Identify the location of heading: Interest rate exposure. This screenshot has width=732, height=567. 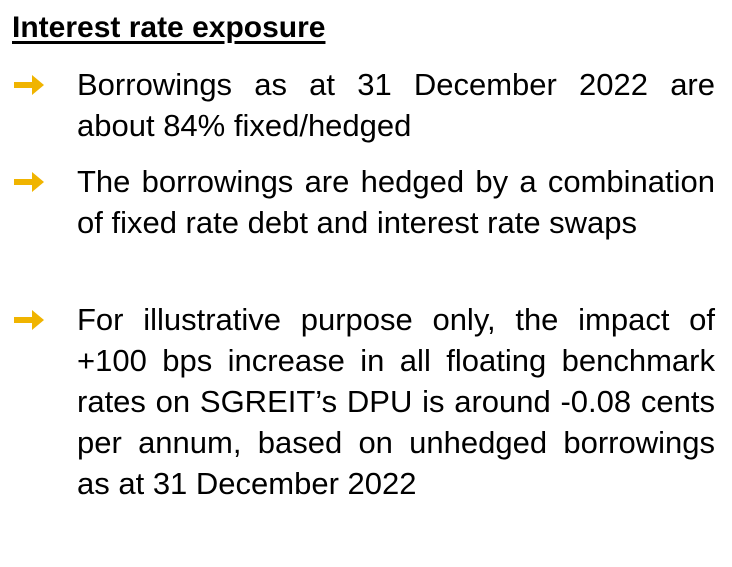
(169, 27).